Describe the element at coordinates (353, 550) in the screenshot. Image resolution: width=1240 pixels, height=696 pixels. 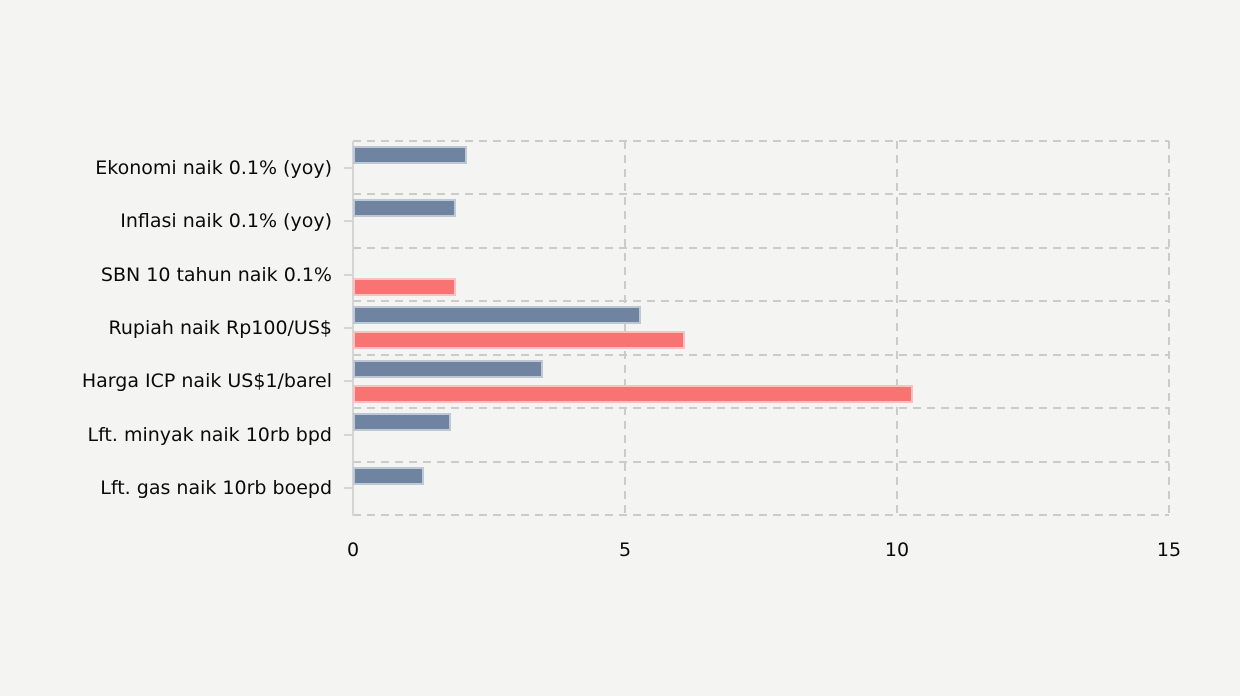
I see `x-tick-label: 0` at that location.